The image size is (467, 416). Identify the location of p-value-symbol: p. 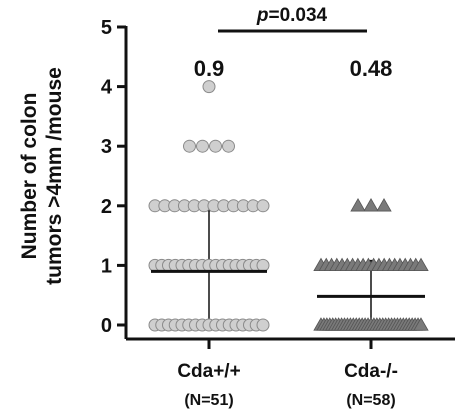
(262, 15).